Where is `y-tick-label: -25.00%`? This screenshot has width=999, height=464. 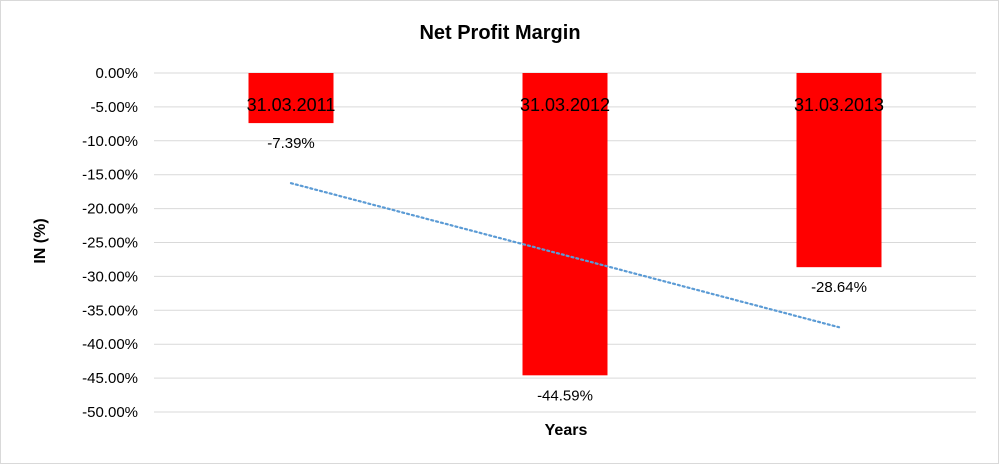 y-tick-label: -25.00% is located at coordinates (110, 243).